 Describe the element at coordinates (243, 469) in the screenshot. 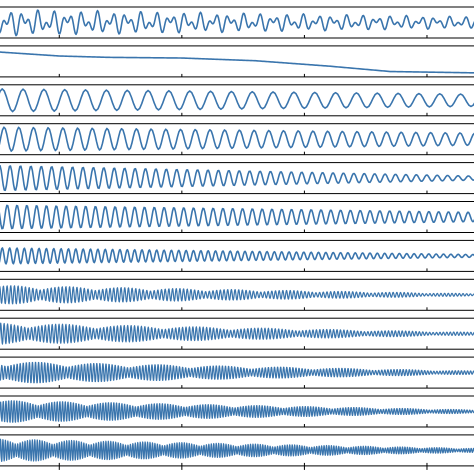

I see `x-axis: 200 300 400 500` at that location.